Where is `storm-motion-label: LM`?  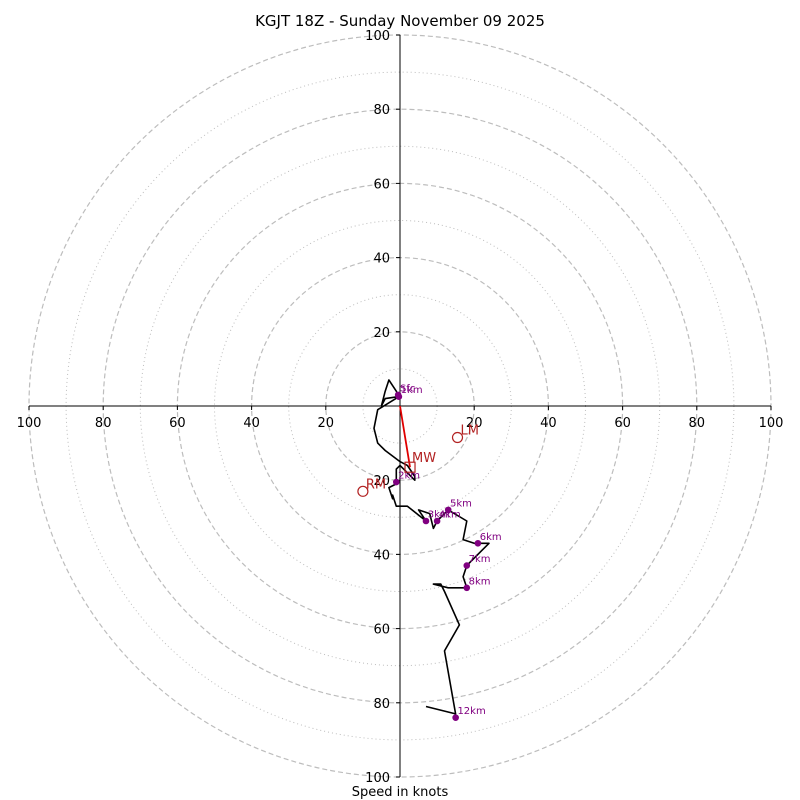 storm-motion-label: LM is located at coordinates (470, 431).